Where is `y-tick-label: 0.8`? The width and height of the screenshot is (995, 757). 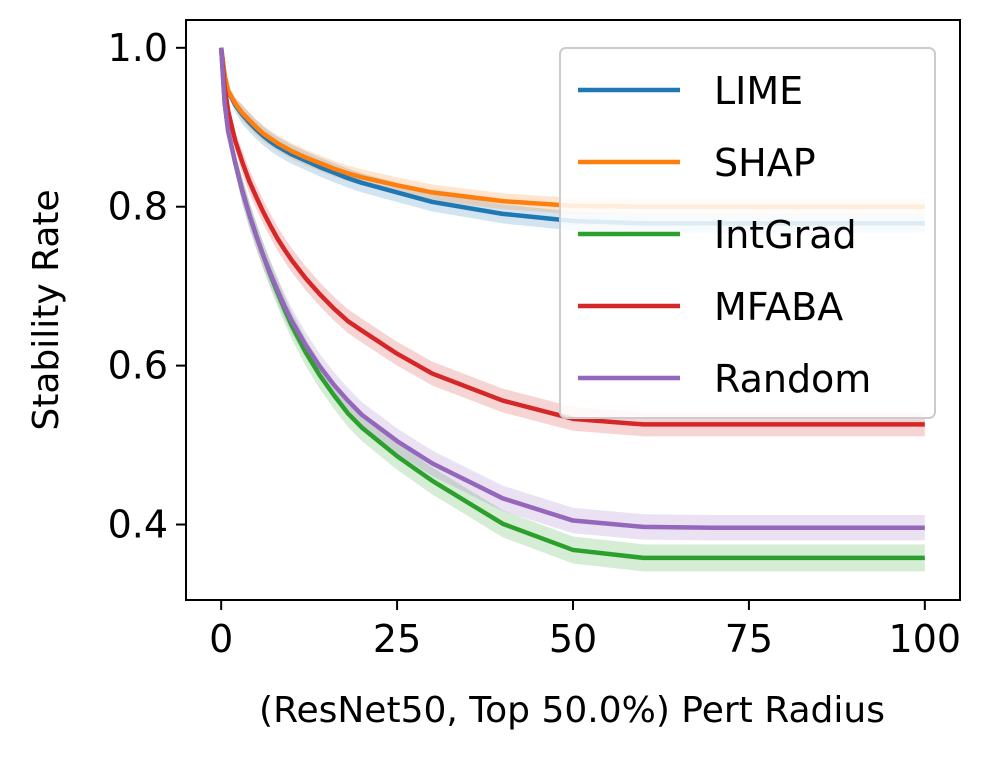
y-tick-label: 0.8 is located at coordinates (138, 207).